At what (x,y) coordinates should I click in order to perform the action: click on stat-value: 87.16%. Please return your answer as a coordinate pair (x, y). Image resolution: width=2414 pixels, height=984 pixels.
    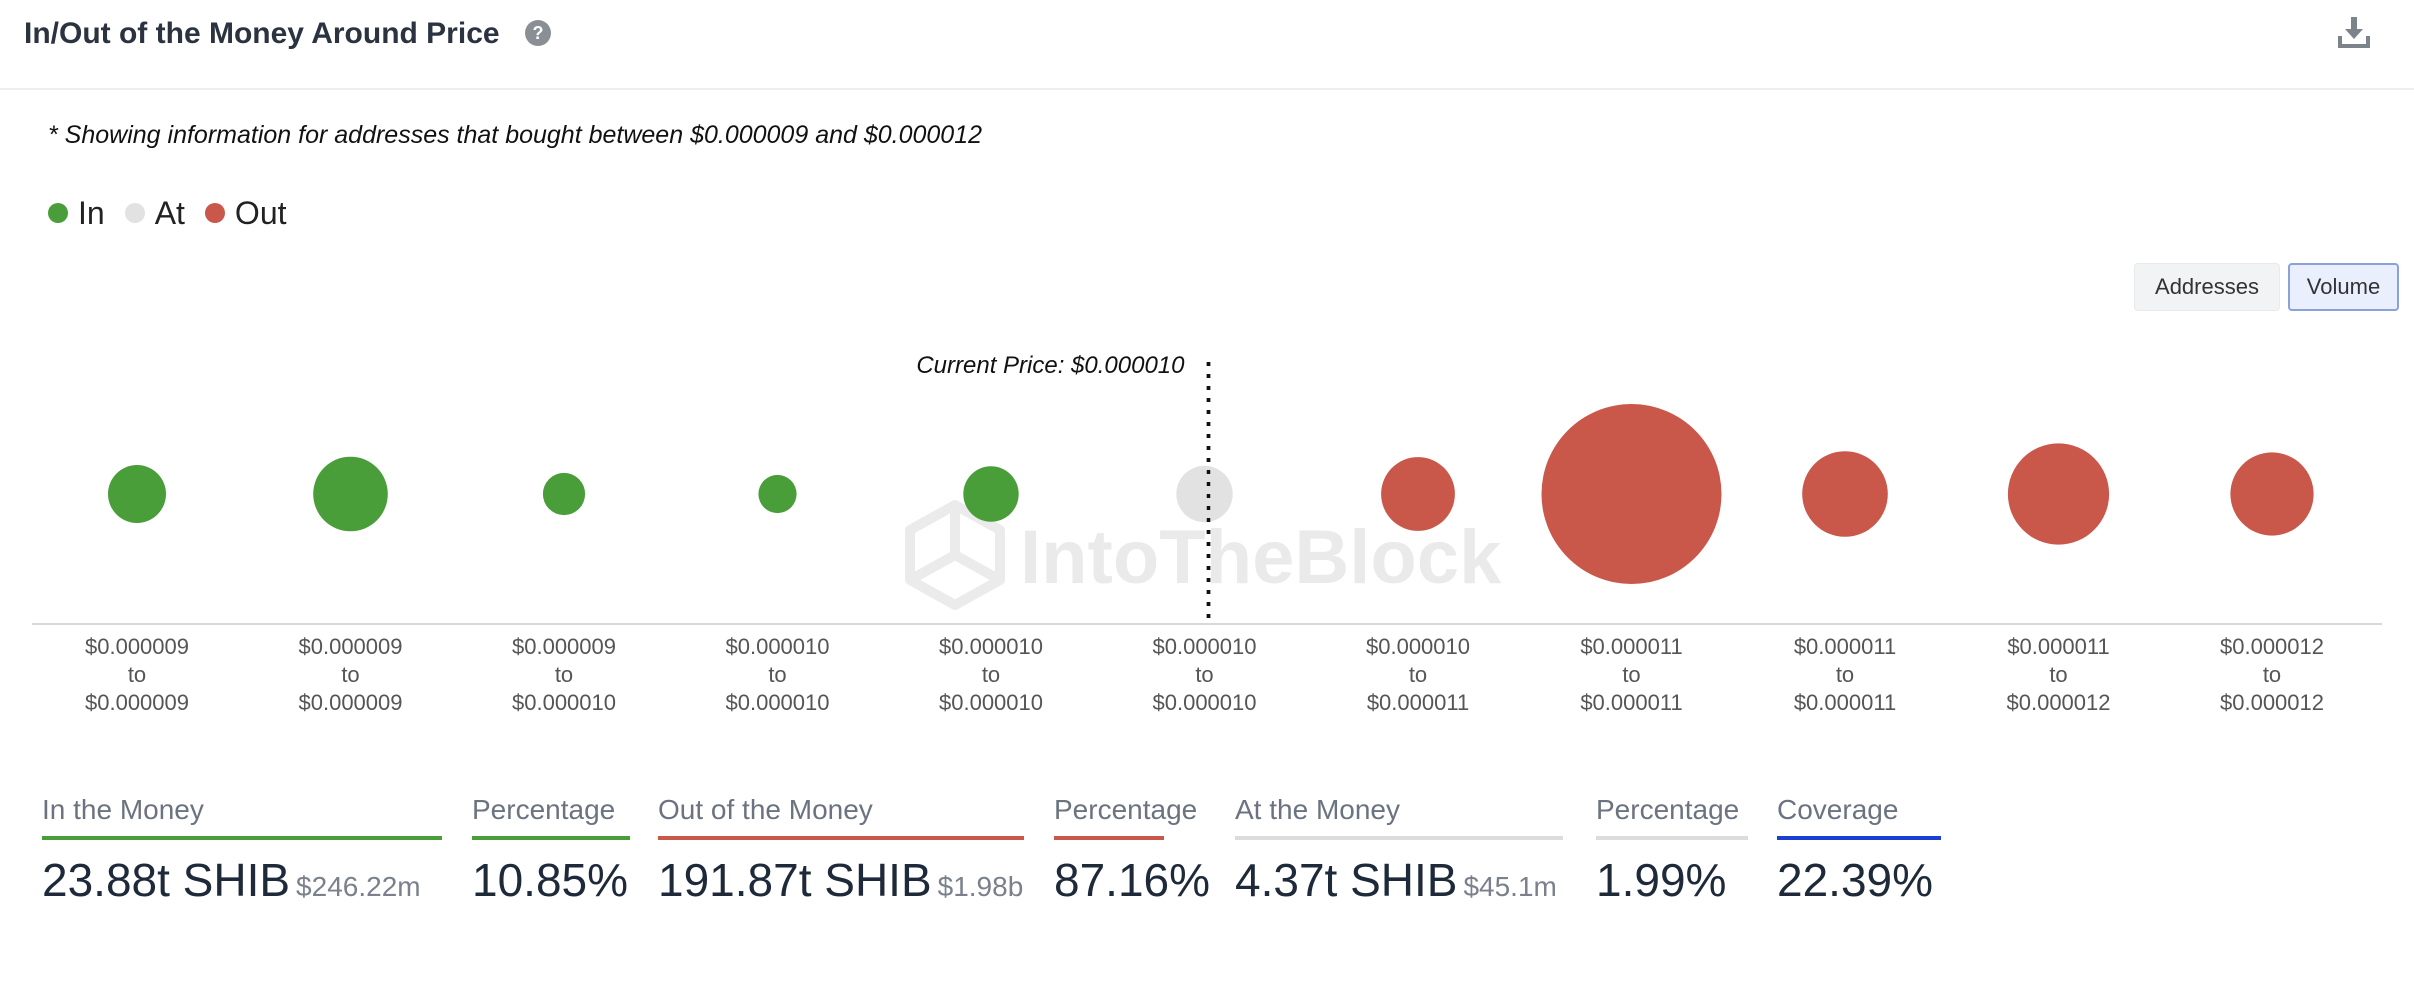
    Looking at the image, I should click on (1132, 886).